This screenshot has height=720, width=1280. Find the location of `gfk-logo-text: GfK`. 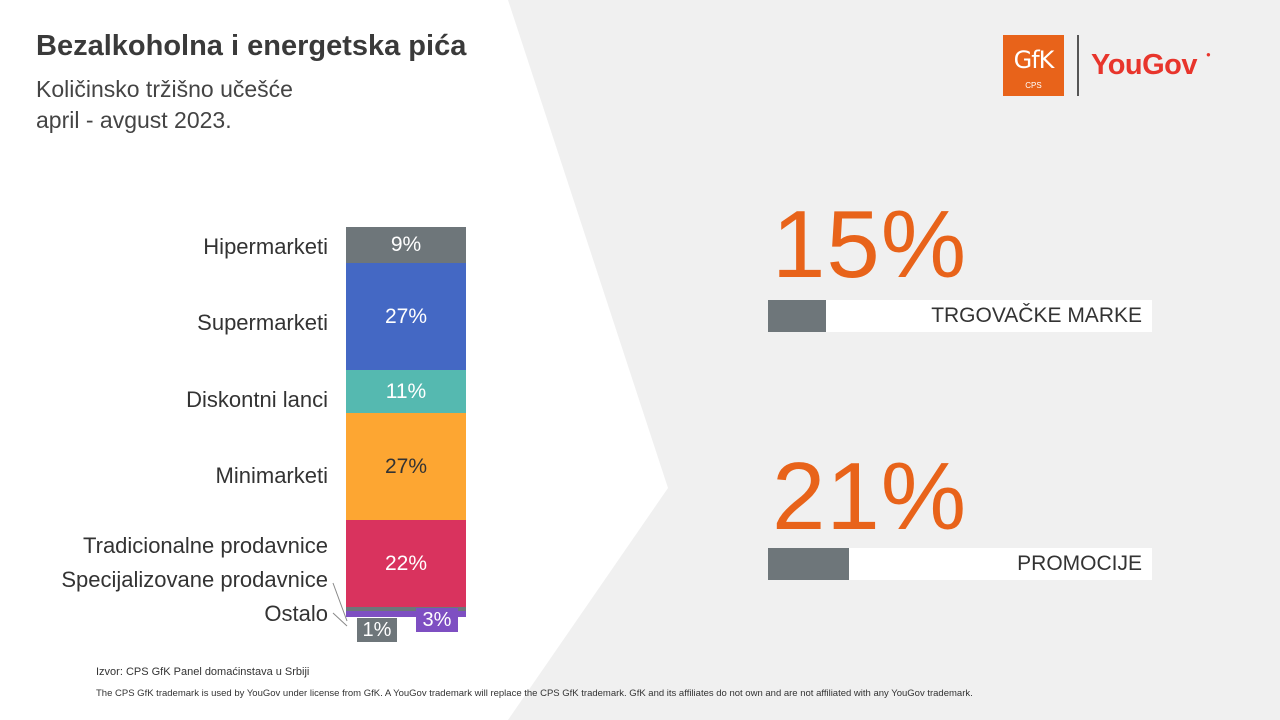

gfk-logo-text: GfK is located at coordinates (1034, 60).